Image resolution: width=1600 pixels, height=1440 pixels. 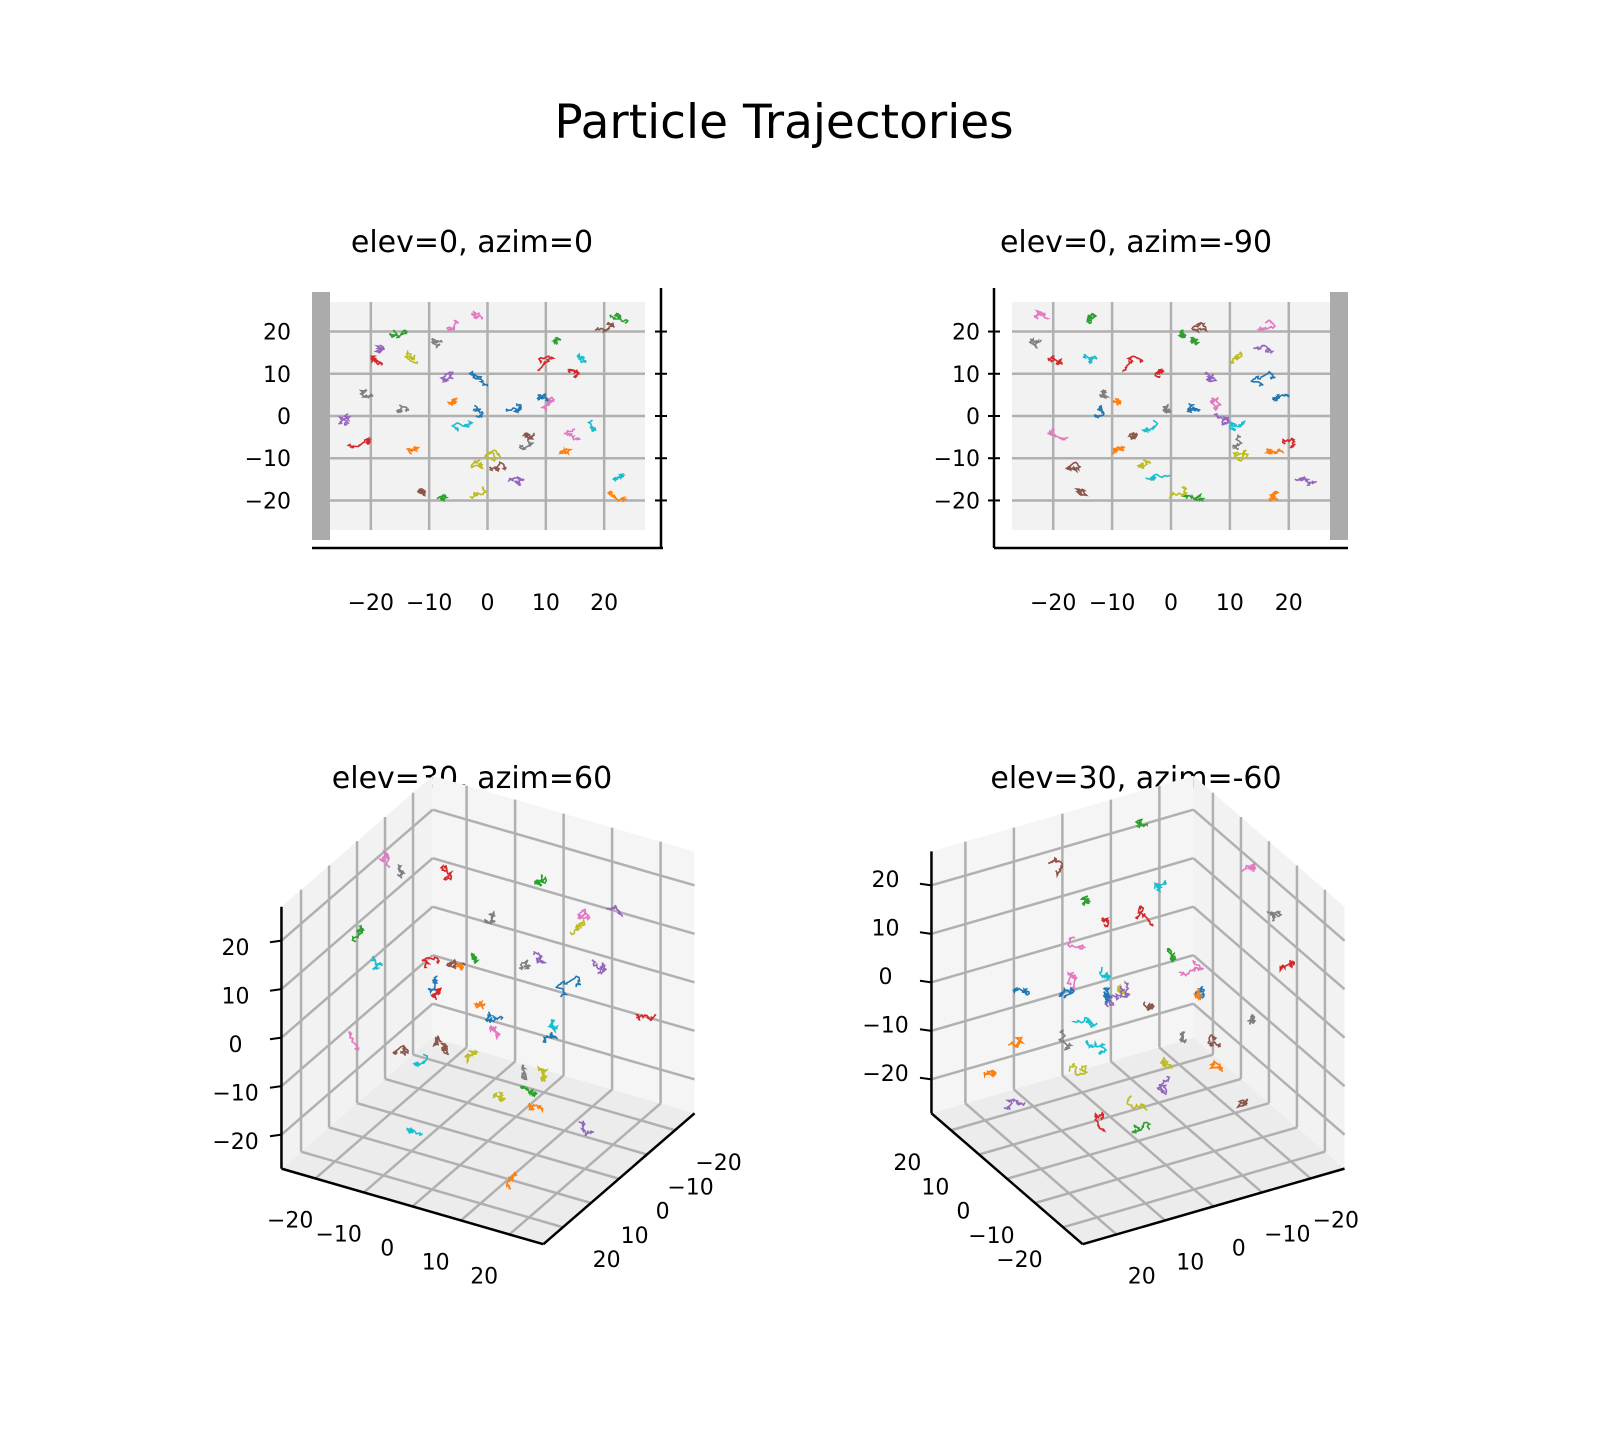 I want to click on tick-label-z: 20, so click(x=886, y=880).